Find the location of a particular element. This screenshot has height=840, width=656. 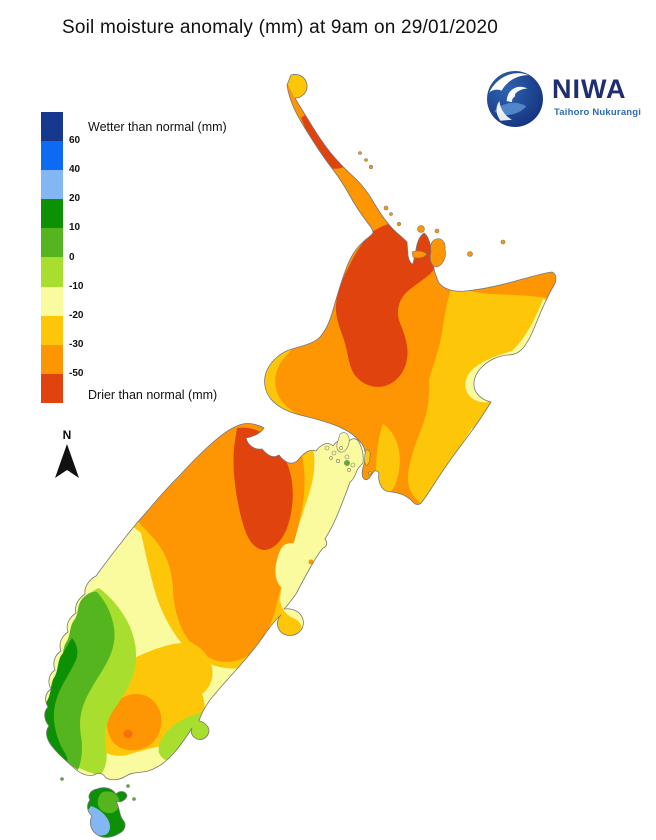

mana-island is located at coordinates (370, 473).